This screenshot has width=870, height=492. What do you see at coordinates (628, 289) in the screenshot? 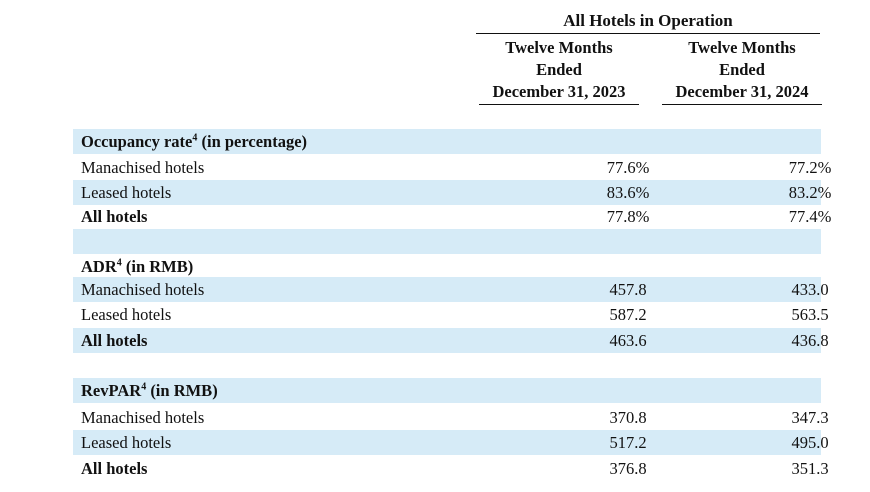
I see `value-2023: 457.8` at bounding box center [628, 289].